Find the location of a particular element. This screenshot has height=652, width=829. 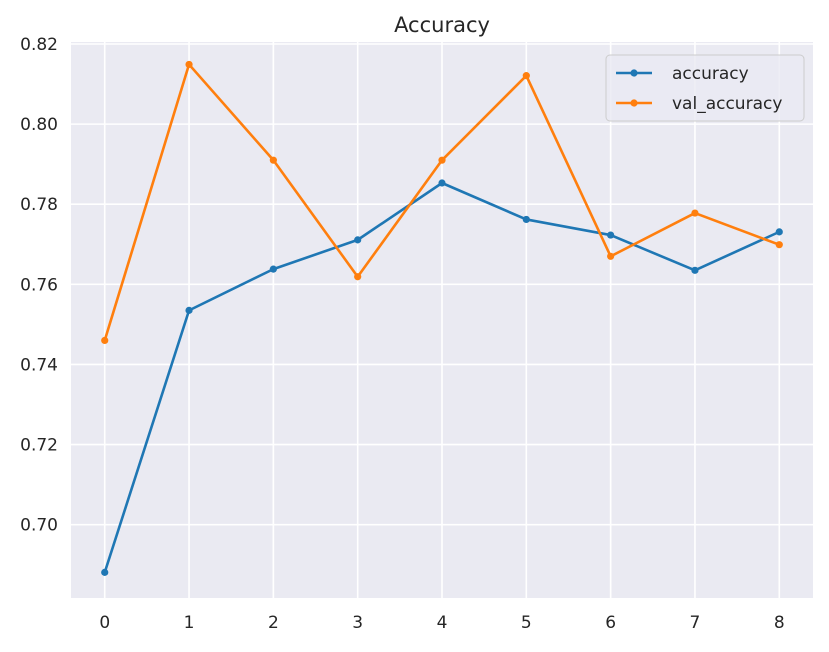

legend: accuracy val_accuracy is located at coordinates (705, 88).